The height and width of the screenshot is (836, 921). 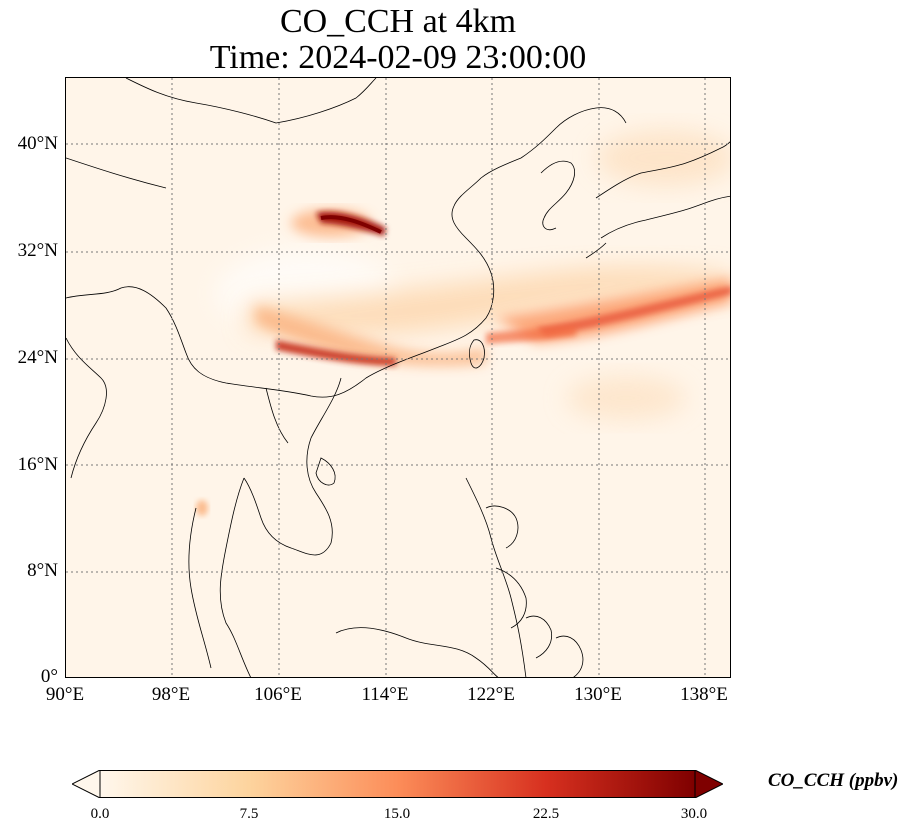 I want to click on lat-tick-16n: 16°N, so click(x=37, y=464).